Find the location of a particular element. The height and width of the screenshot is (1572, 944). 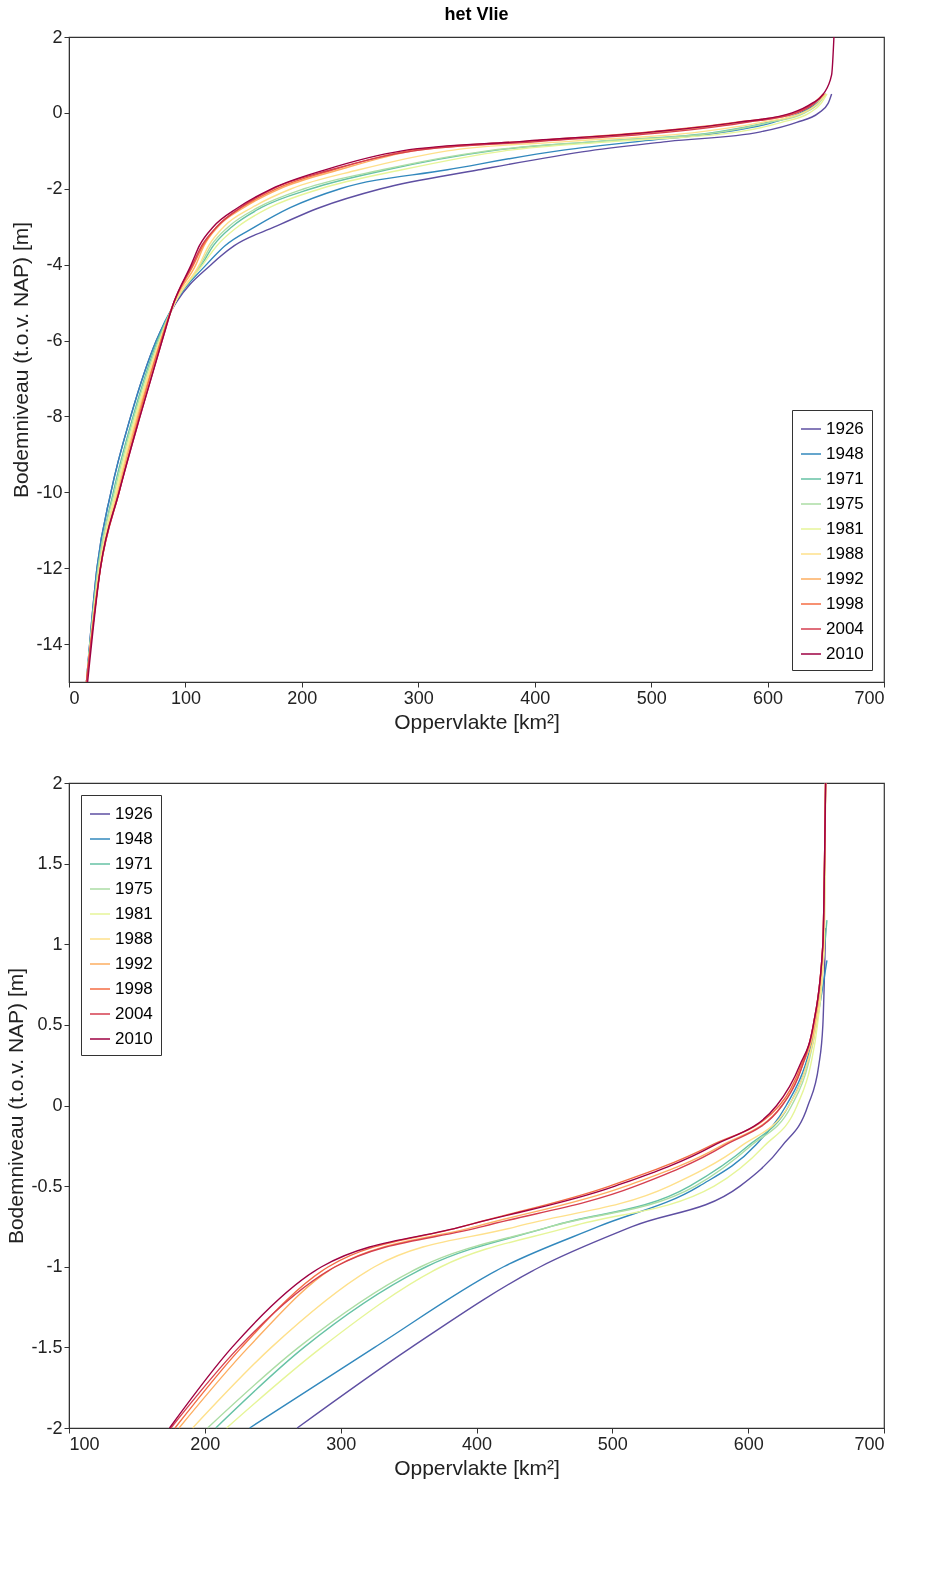

y-tick-label: -14 is located at coordinates (49, 643).